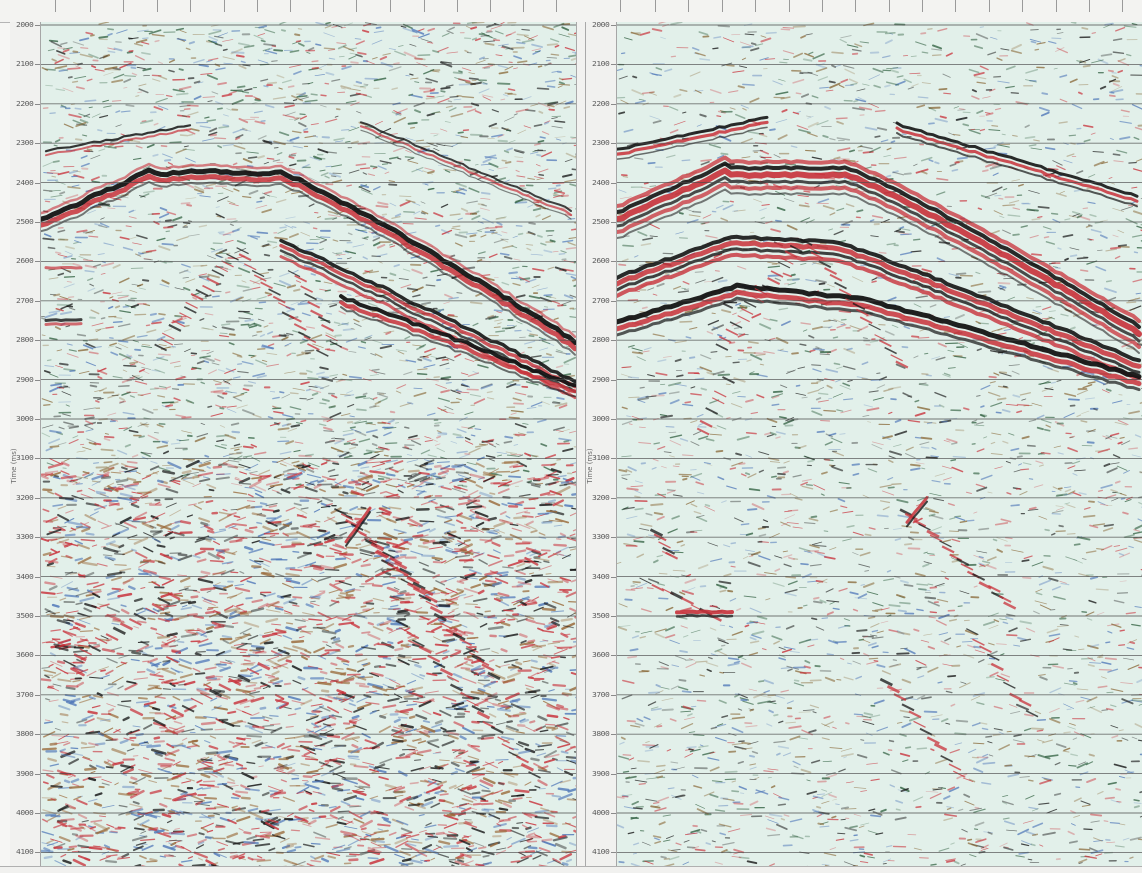  What do you see at coordinates (427, 319) in the screenshot?
I see `dome-flank-reflectors` at bounding box center [427, 319].